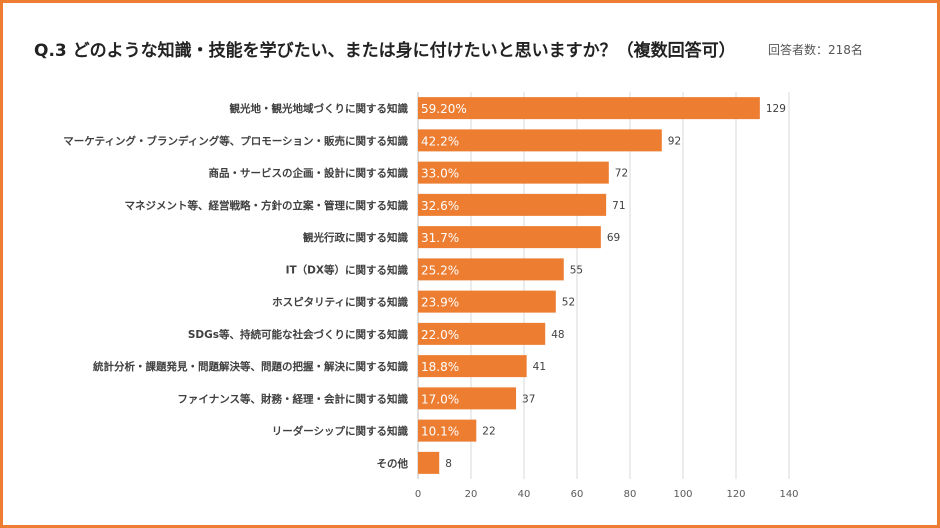 The height and width of the screenshot is (528, 940). Describe the element at coordinates (347, 269) in the screenshot. I see `category-label: IT（DX等）に関する知識` at that location.